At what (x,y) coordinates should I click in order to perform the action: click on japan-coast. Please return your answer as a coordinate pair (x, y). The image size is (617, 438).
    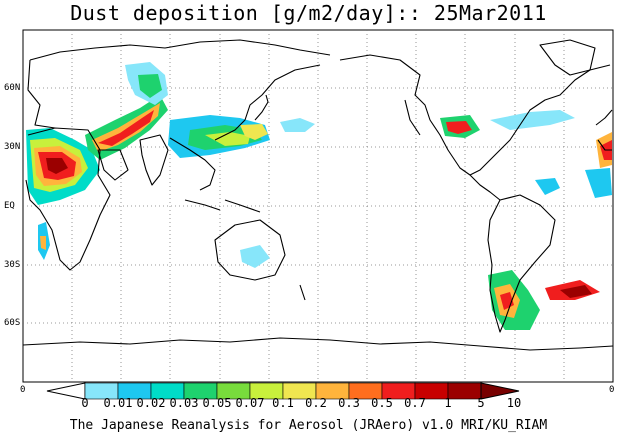
    Looking at the image, I should click on (261, 107).